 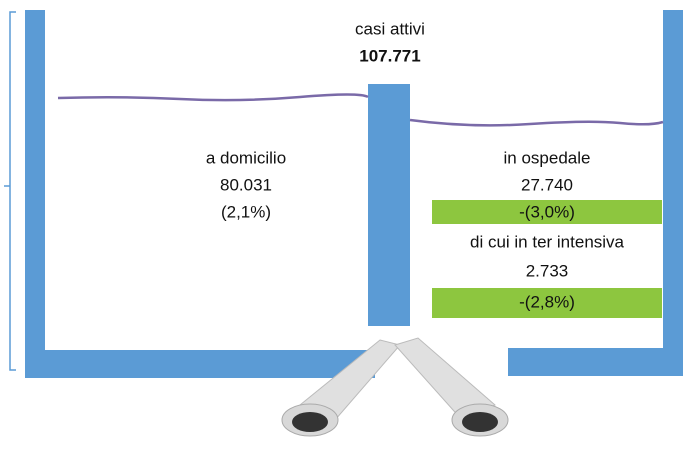 I want to click on label: in ospedale, so click(x=547, y=157).